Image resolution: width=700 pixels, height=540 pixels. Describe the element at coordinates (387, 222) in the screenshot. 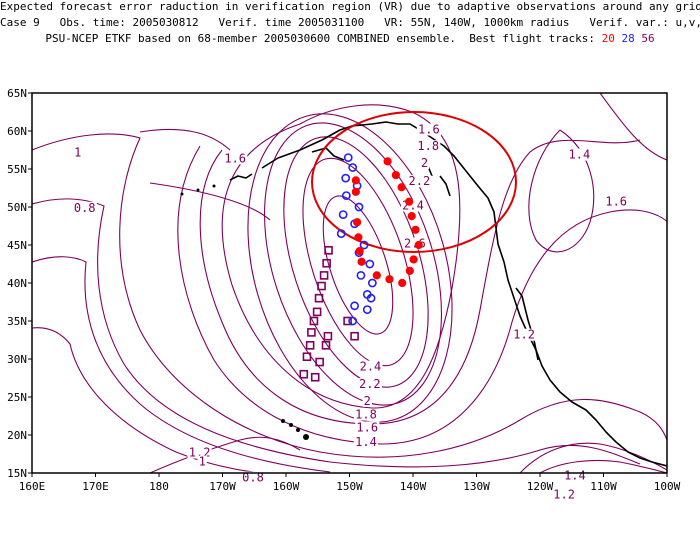

I see `track-20-markers` at that location.